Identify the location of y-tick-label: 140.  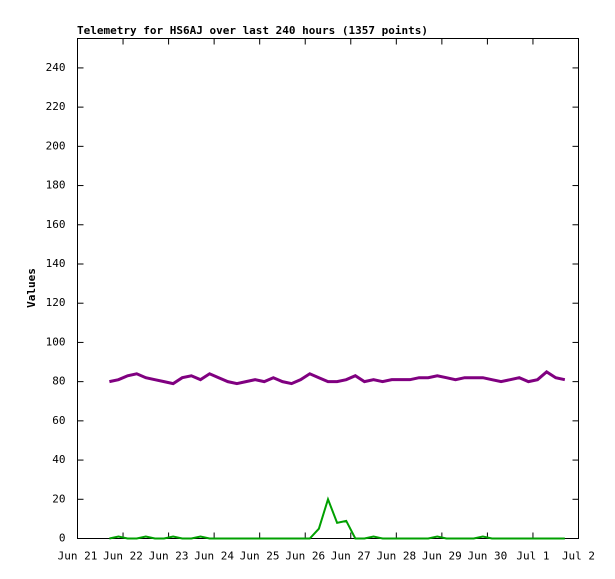
(56, 263).